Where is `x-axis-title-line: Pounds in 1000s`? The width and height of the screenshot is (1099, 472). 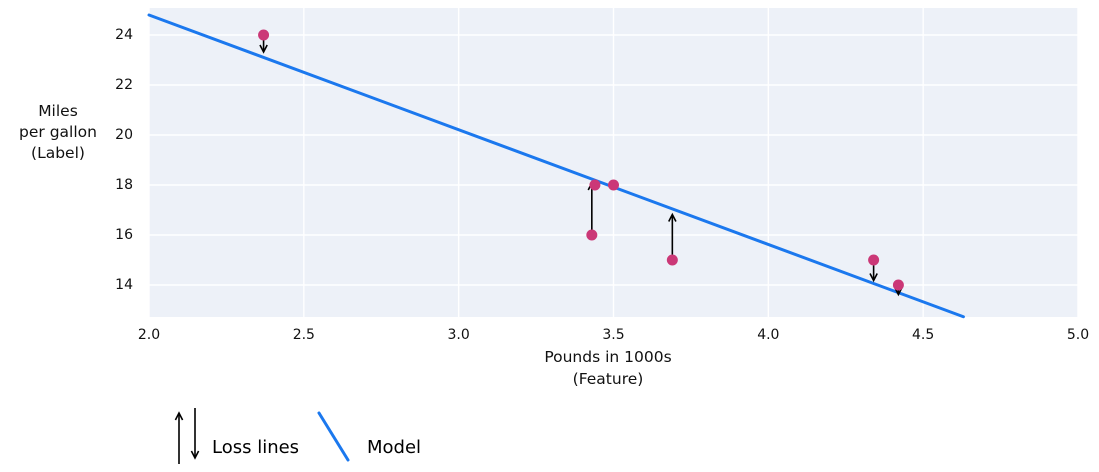 x-axis-title-line: Pounds in 1000s is located at coordinates (608, 357).